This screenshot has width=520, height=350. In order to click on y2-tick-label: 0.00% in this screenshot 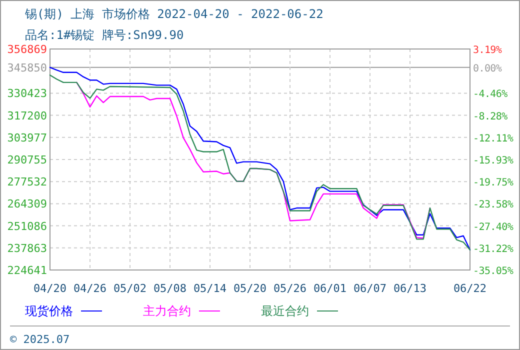, I will do `click(487, 68)`.